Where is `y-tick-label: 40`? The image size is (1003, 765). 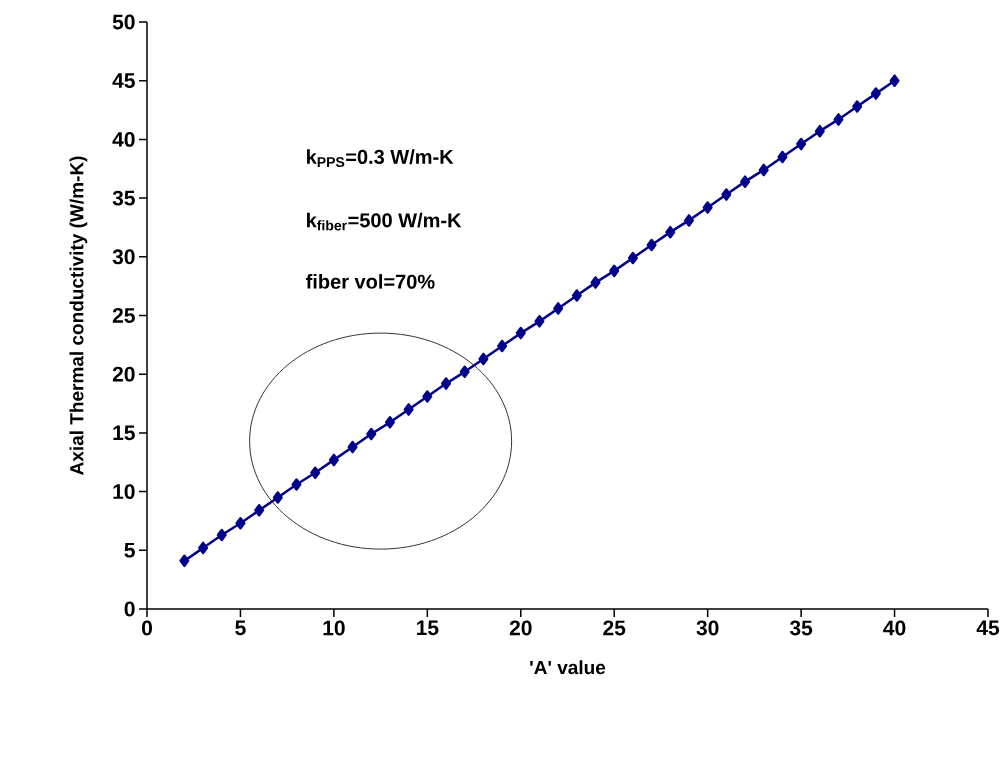
y-tick-label: 40 is located at coordinates (123, 139).